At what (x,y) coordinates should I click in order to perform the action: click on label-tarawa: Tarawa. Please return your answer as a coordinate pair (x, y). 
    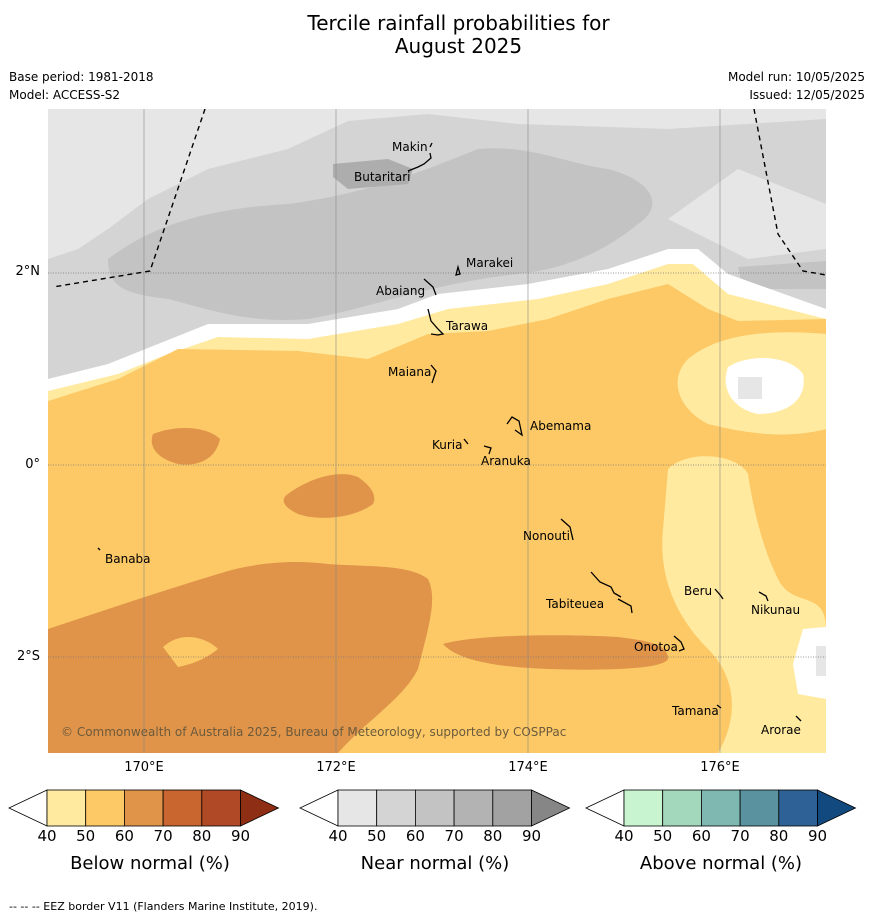
    Looking at the image, I should click on (466, 326).